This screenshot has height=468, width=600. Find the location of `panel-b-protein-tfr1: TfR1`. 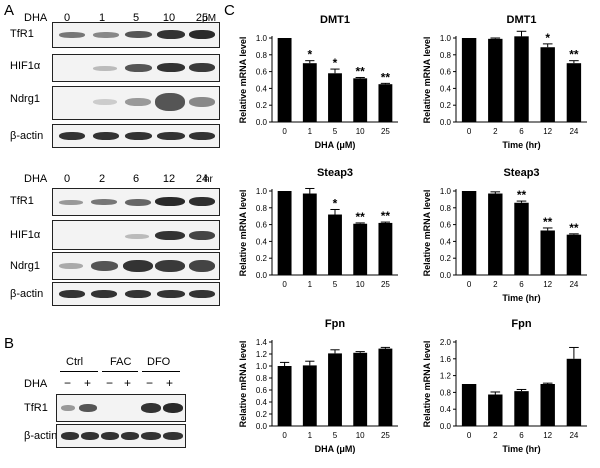

panel-b-protein-tfr1: TfR1 is located at coordinates (36, 408).